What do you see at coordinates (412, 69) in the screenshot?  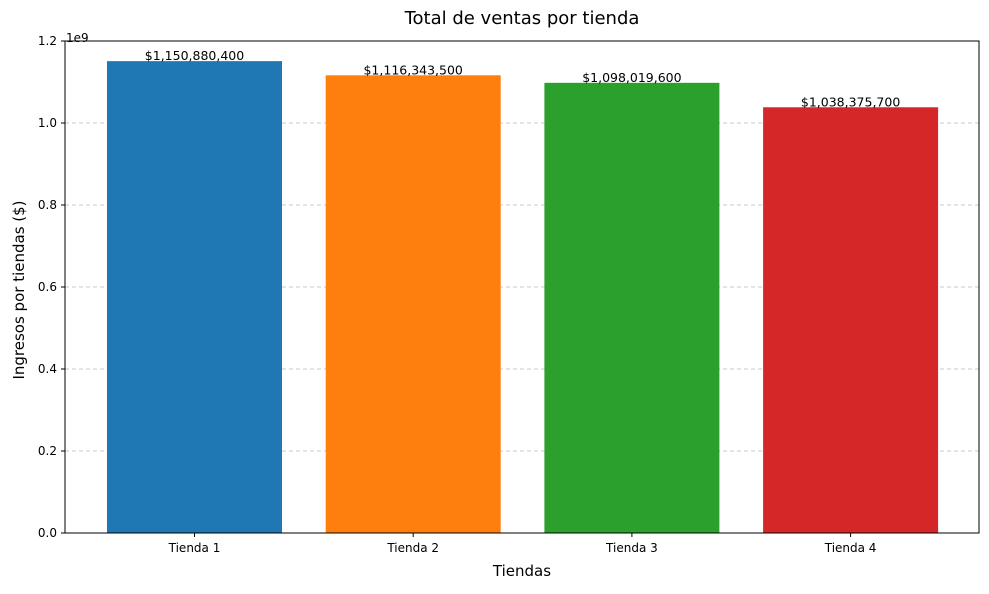 I see `bar-value-label: $1,116,343,500` at bounding box center [412, 69].